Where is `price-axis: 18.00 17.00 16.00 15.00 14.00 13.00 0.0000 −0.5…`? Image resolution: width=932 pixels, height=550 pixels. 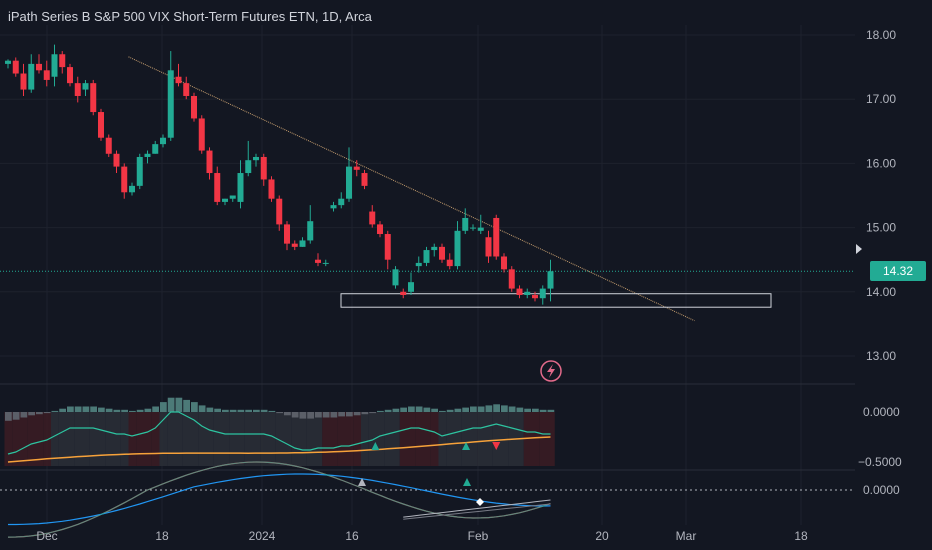
price-axis: 18.00 17.00 16.00 15.00 14.00 13.00 0.0000 −0.5… is located at coordinates (880, 262).